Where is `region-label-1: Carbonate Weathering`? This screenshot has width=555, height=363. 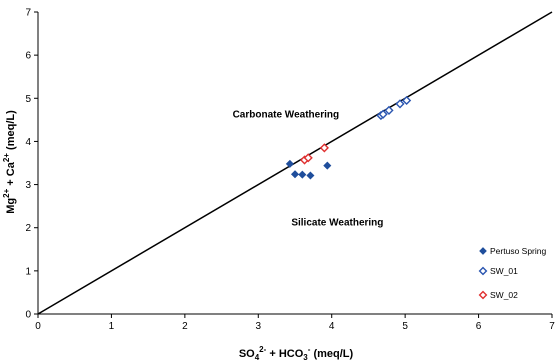 region-label-1: Carbonate Weathering is located at coordinates (286, 115).